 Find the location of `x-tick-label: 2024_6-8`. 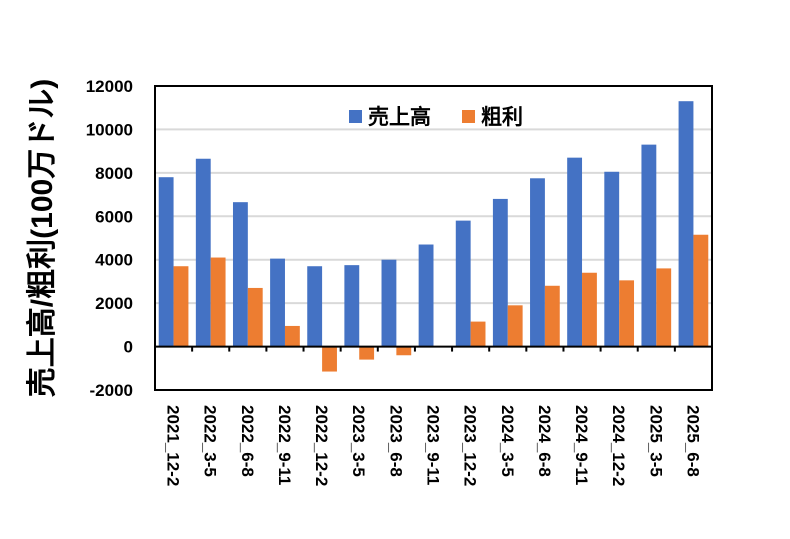

x-tick-label: 2024_6-8 is located at coordinates (544, 441).